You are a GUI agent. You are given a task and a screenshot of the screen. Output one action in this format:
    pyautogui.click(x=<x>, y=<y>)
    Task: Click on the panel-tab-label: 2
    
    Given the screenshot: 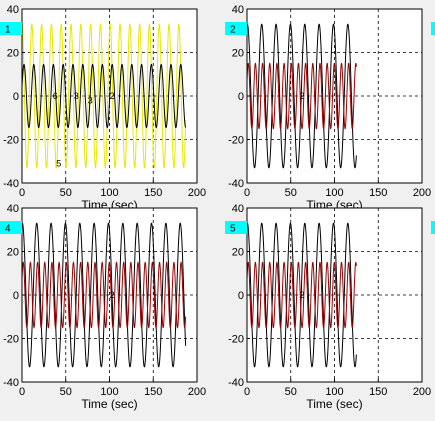 What is the action you would take?
    pyautogui.click(x=233, y=30)
    